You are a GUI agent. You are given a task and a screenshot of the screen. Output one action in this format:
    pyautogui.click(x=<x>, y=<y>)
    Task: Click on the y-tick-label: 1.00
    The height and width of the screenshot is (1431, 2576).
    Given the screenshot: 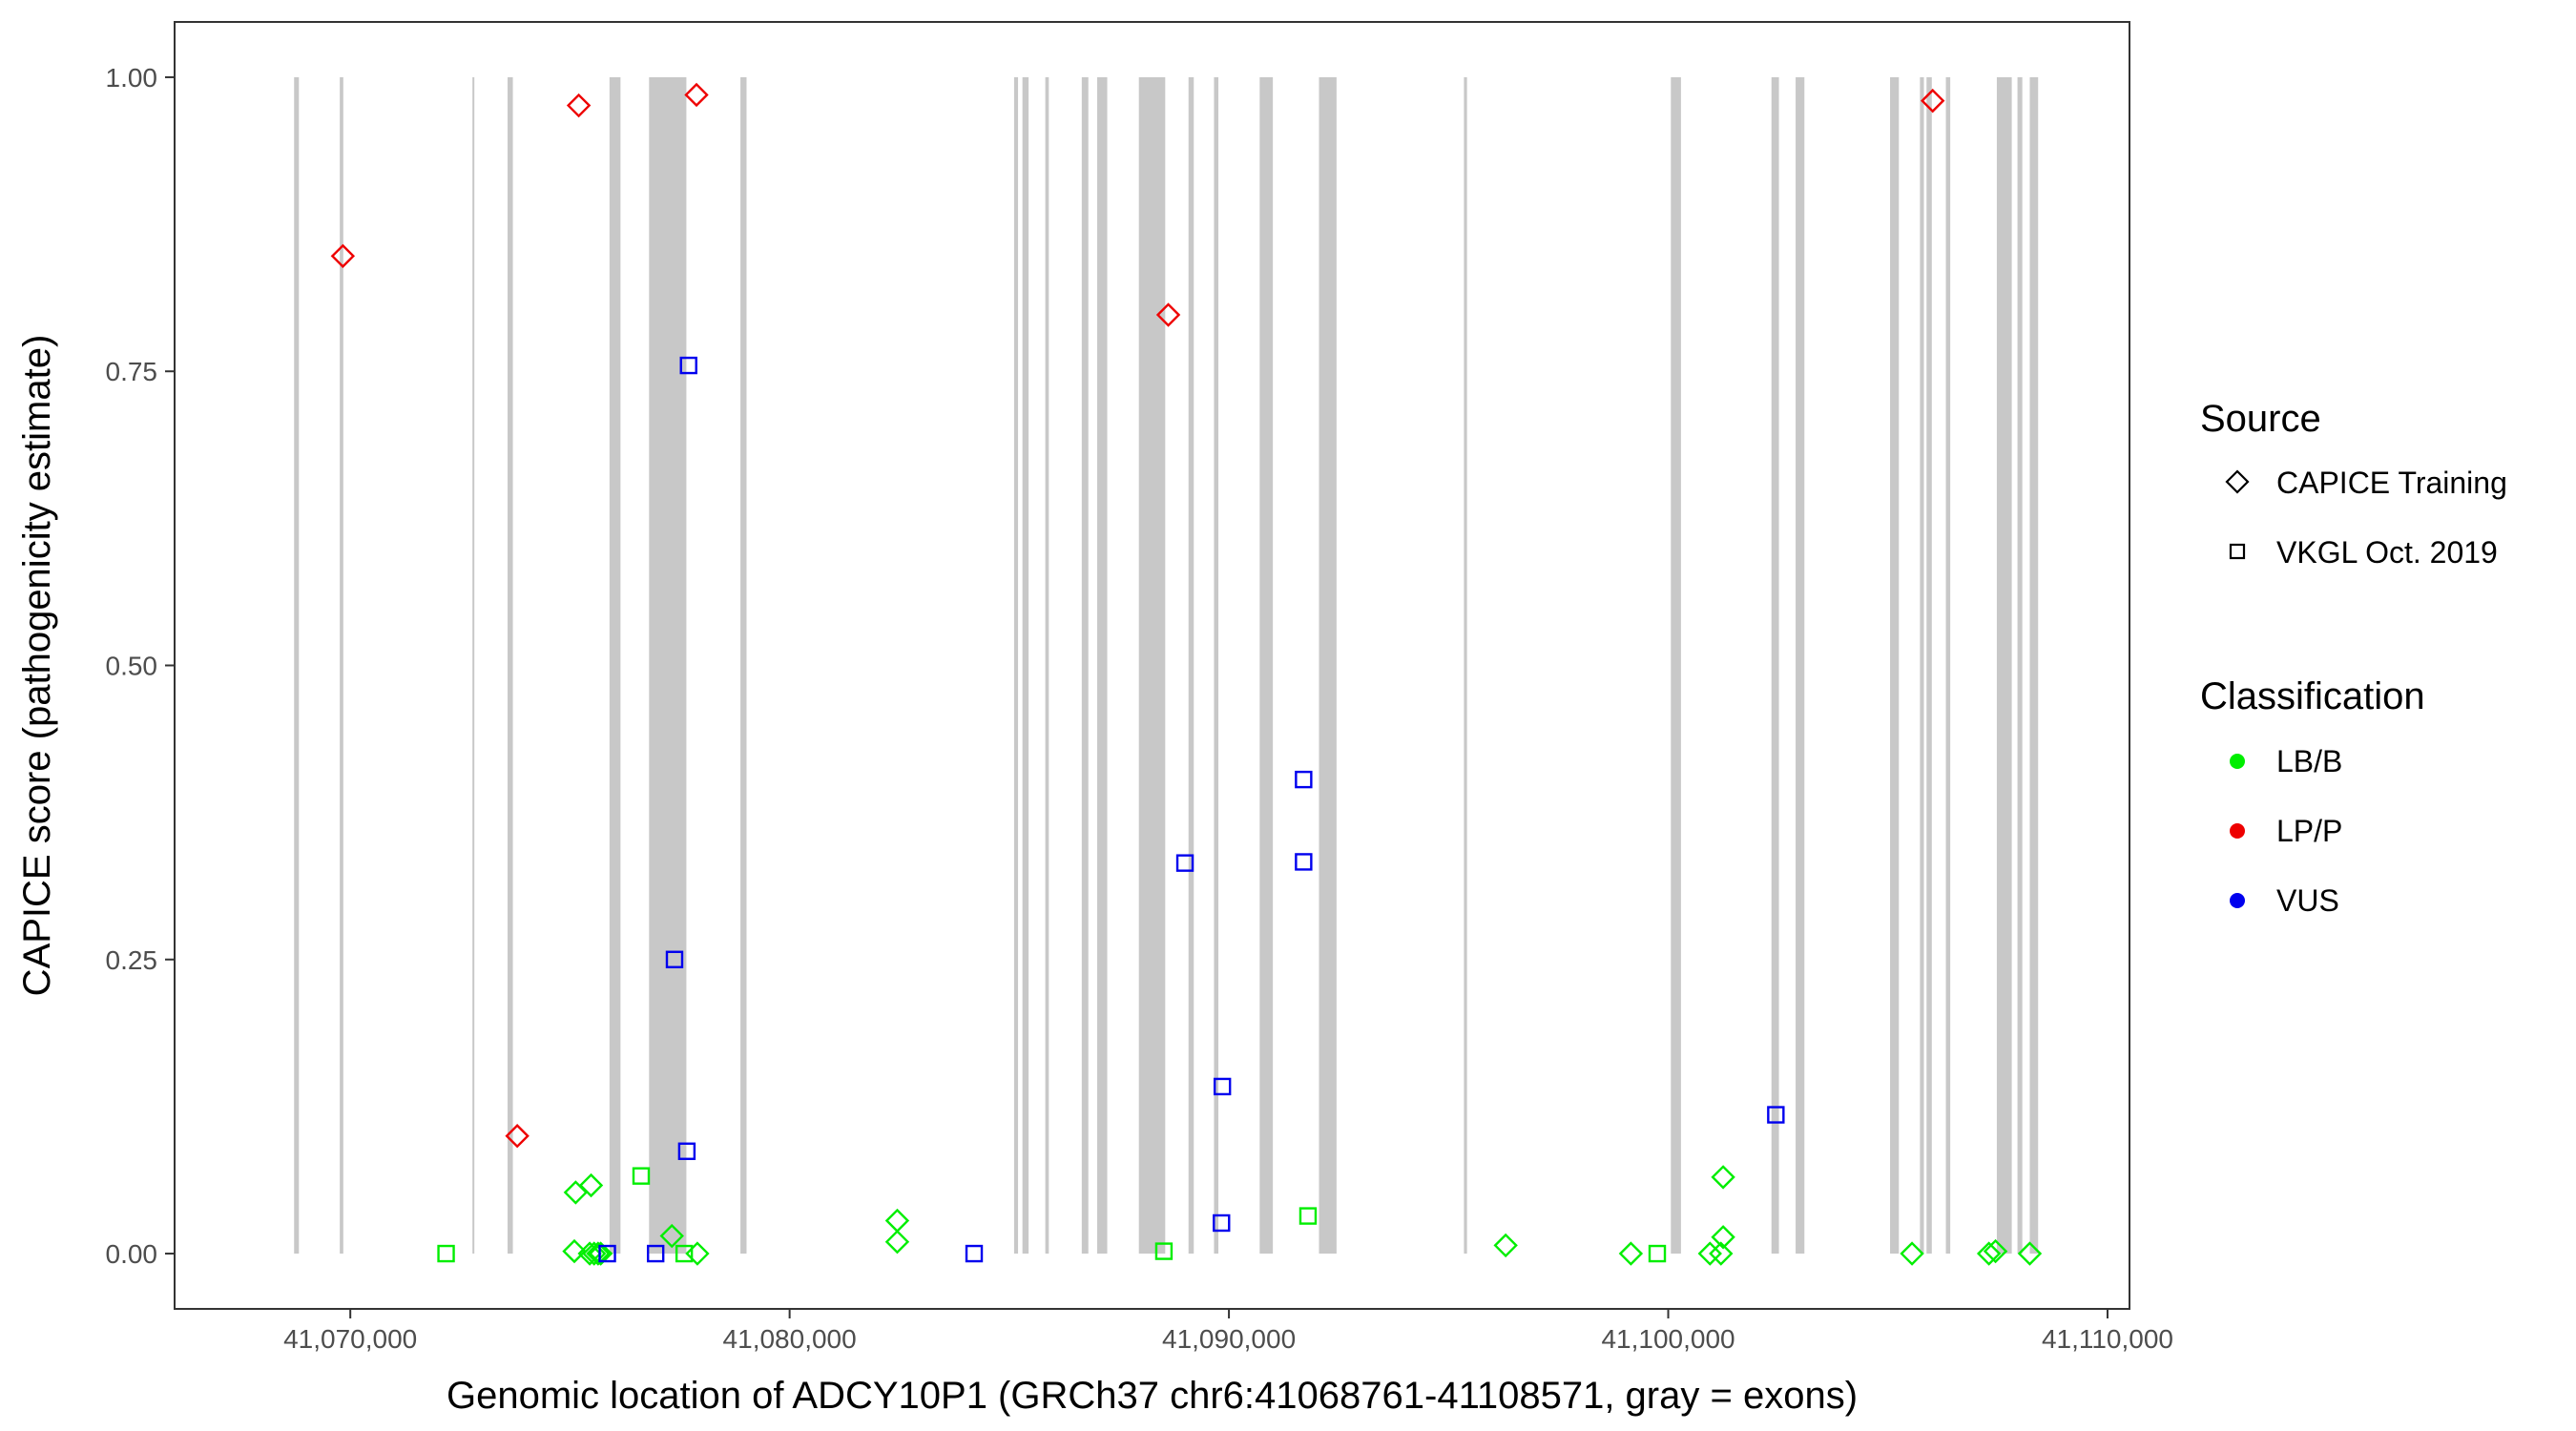 What is the action you would take?
    pyautogui.click(x=132, y=78)
    